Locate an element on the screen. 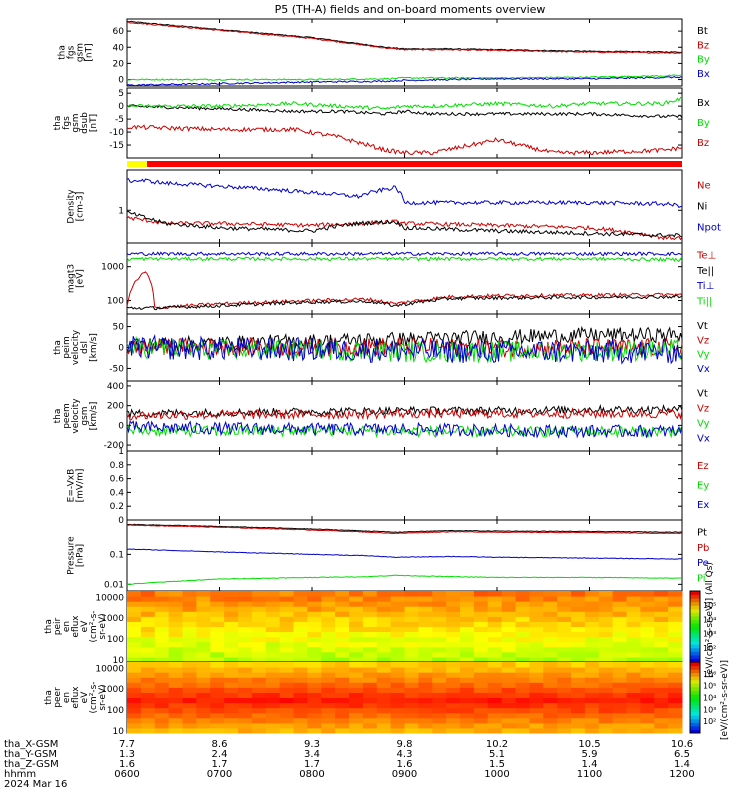 The width and height of the screenshot is (750, 800). colorbar-tick-label: 10⁴ is located at coordinates (709, 698).